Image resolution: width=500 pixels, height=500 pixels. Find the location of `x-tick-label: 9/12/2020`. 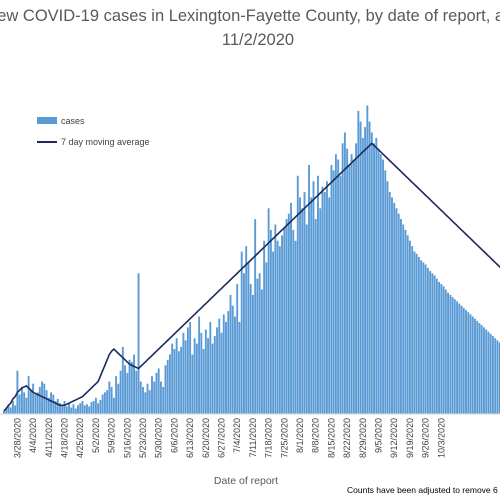

x-tick-label: 9/12/2020 is located at coordinates (394, 438).